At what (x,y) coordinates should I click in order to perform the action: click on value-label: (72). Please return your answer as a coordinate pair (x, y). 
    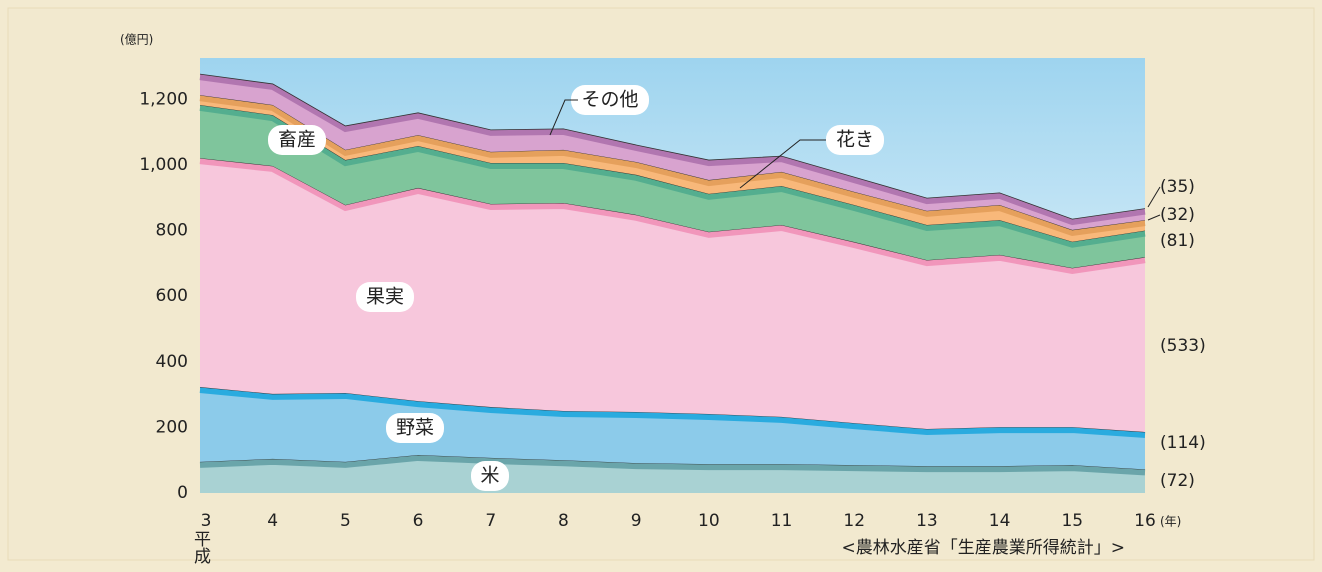
    Looking at the image, I should click on (1177, 481).